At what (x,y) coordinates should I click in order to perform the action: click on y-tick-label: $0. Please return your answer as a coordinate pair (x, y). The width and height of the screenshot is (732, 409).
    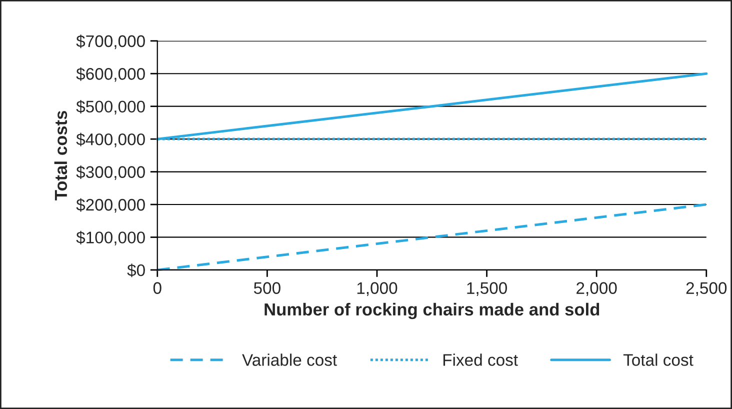
    Looking at the image, I should click on (136, 271).